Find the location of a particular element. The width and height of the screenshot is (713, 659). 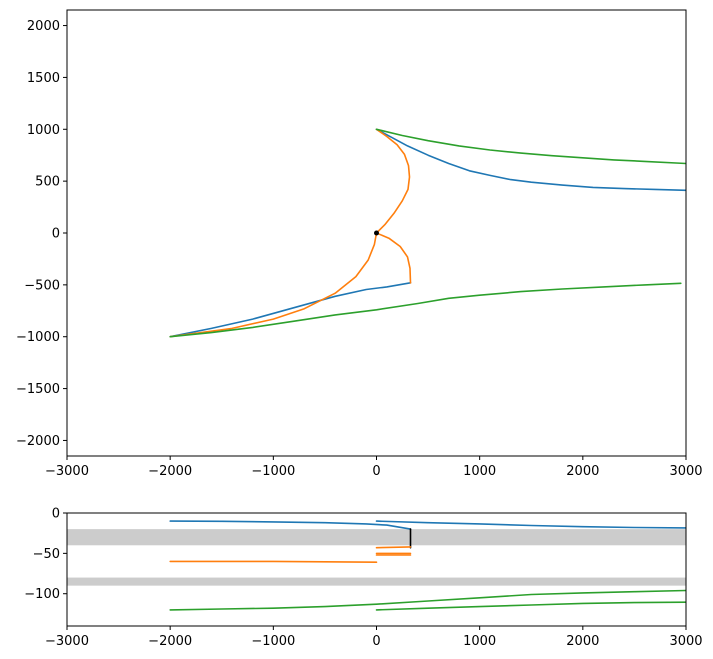

top-y-tick-label-5: 500 is located at coordinates (47, 182).